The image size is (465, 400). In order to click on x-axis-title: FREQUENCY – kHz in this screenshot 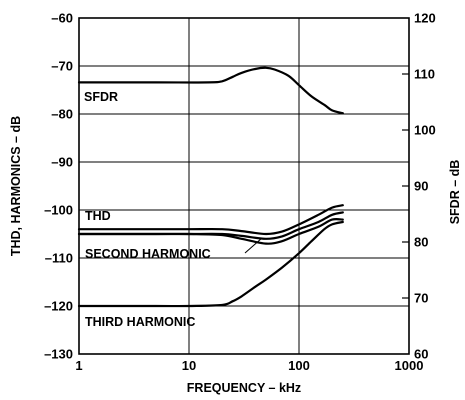, I will do `click(244, 388)`.